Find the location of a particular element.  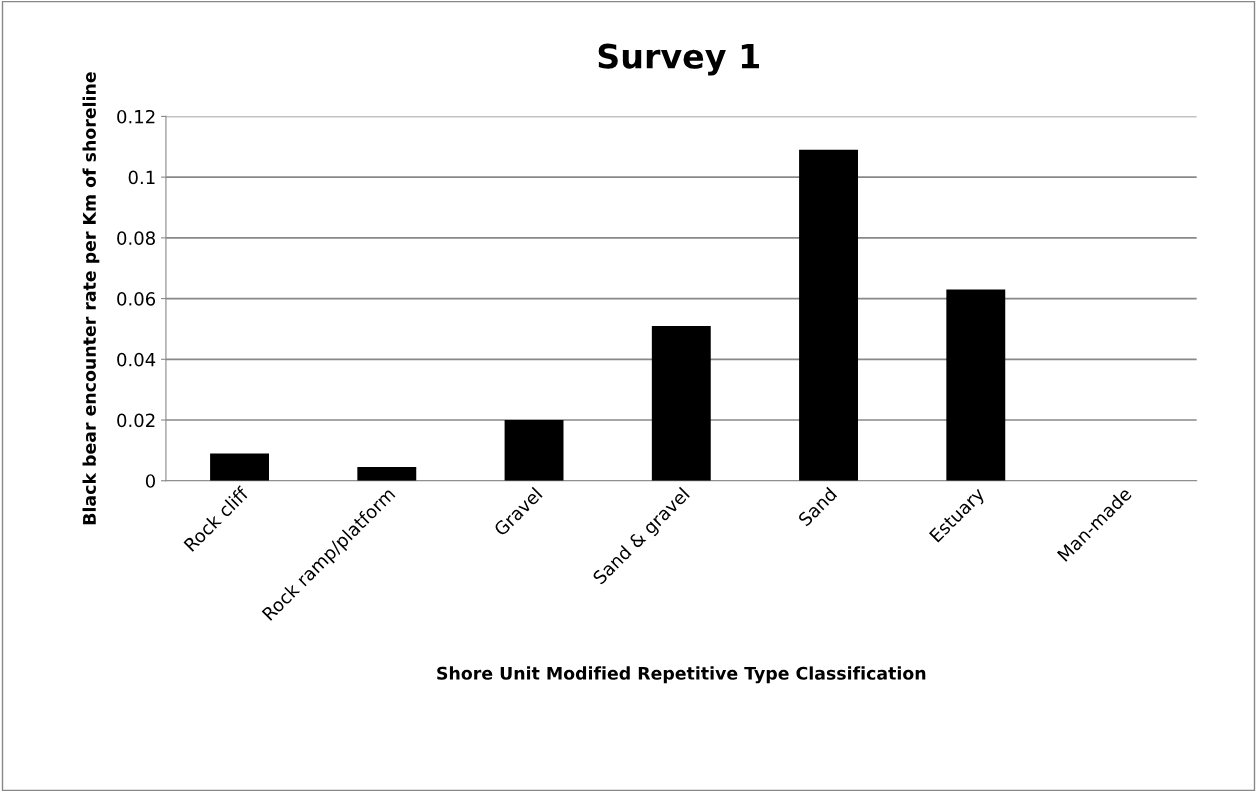

y-tick-label: 0.08 is located at coordinates (136, 238).